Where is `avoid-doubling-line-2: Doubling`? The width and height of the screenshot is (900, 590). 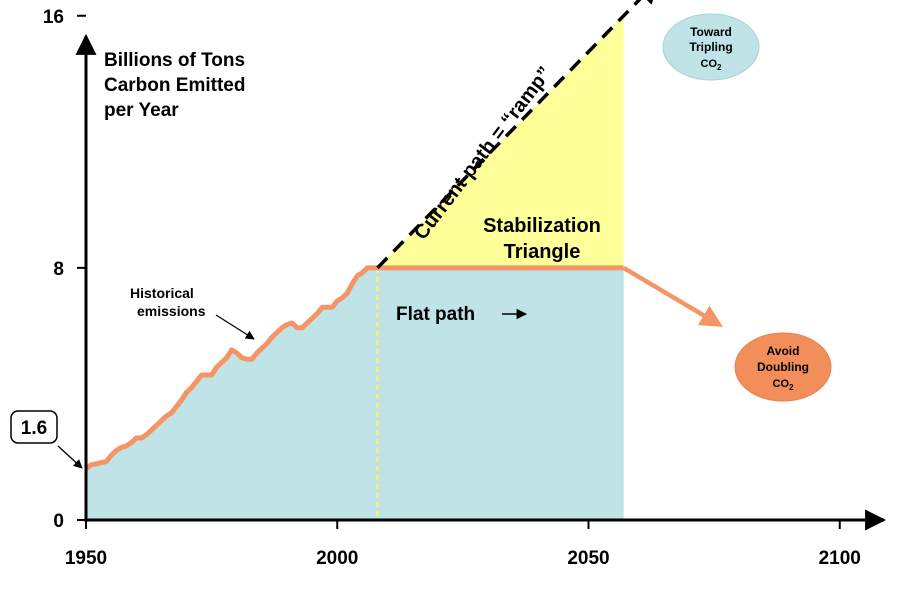
avoid-doubling-line-2: Doubling is located at coordinates (783, 367).